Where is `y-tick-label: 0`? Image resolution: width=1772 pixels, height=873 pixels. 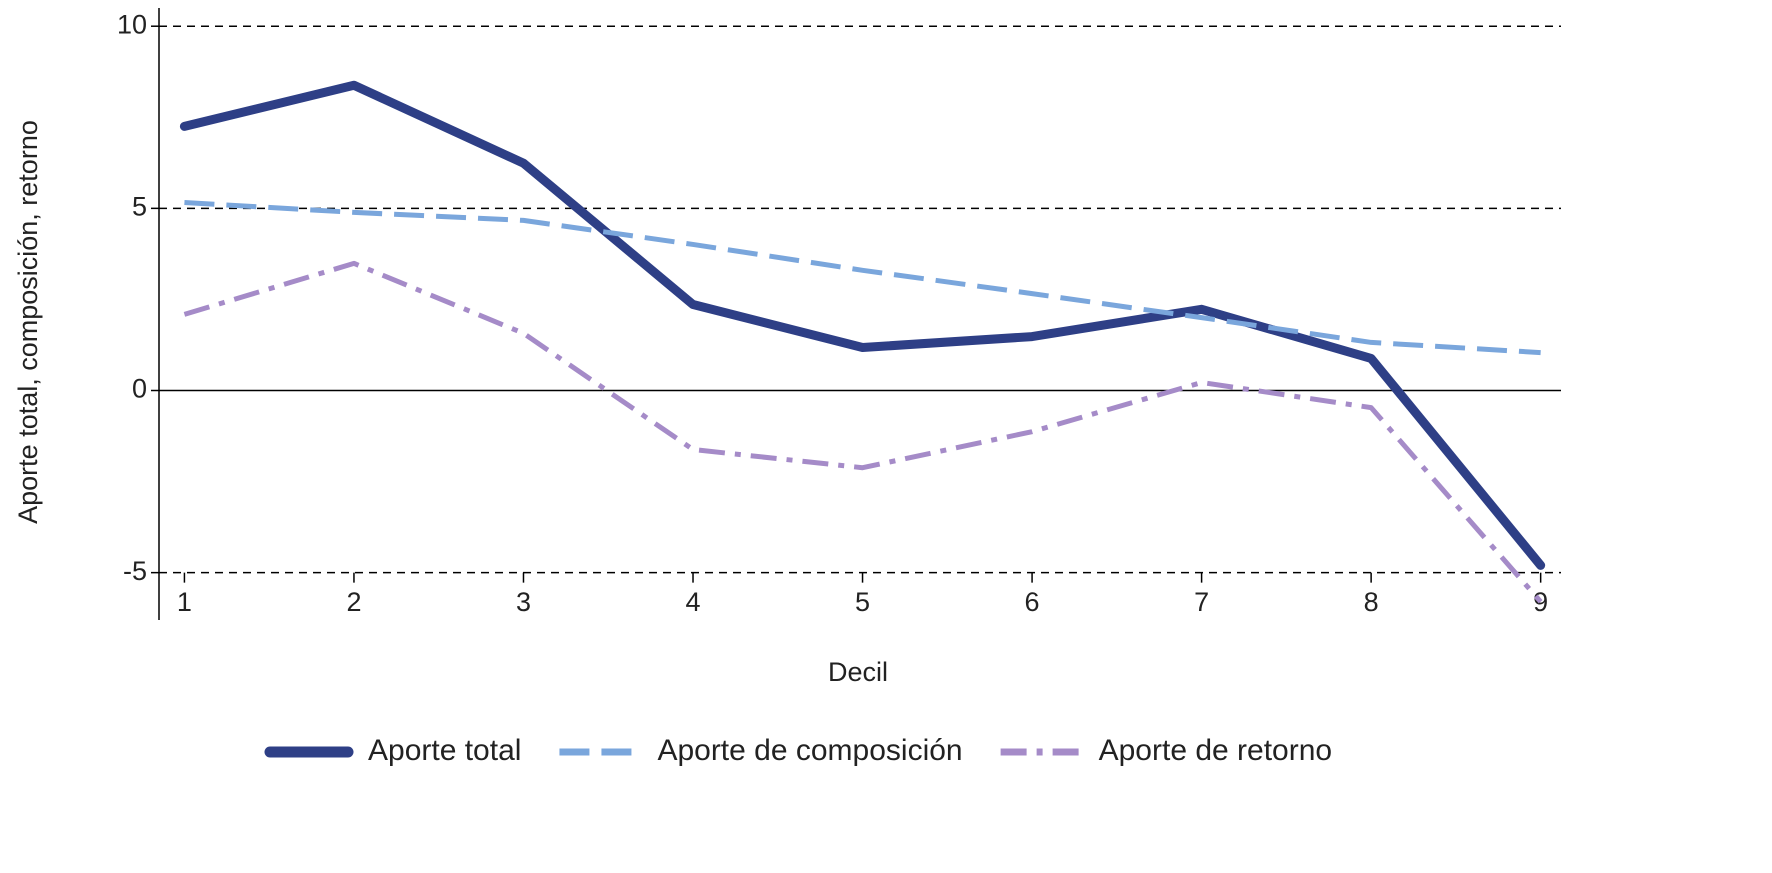
y-tick-label: 0 is located at coordinates (139, 389).